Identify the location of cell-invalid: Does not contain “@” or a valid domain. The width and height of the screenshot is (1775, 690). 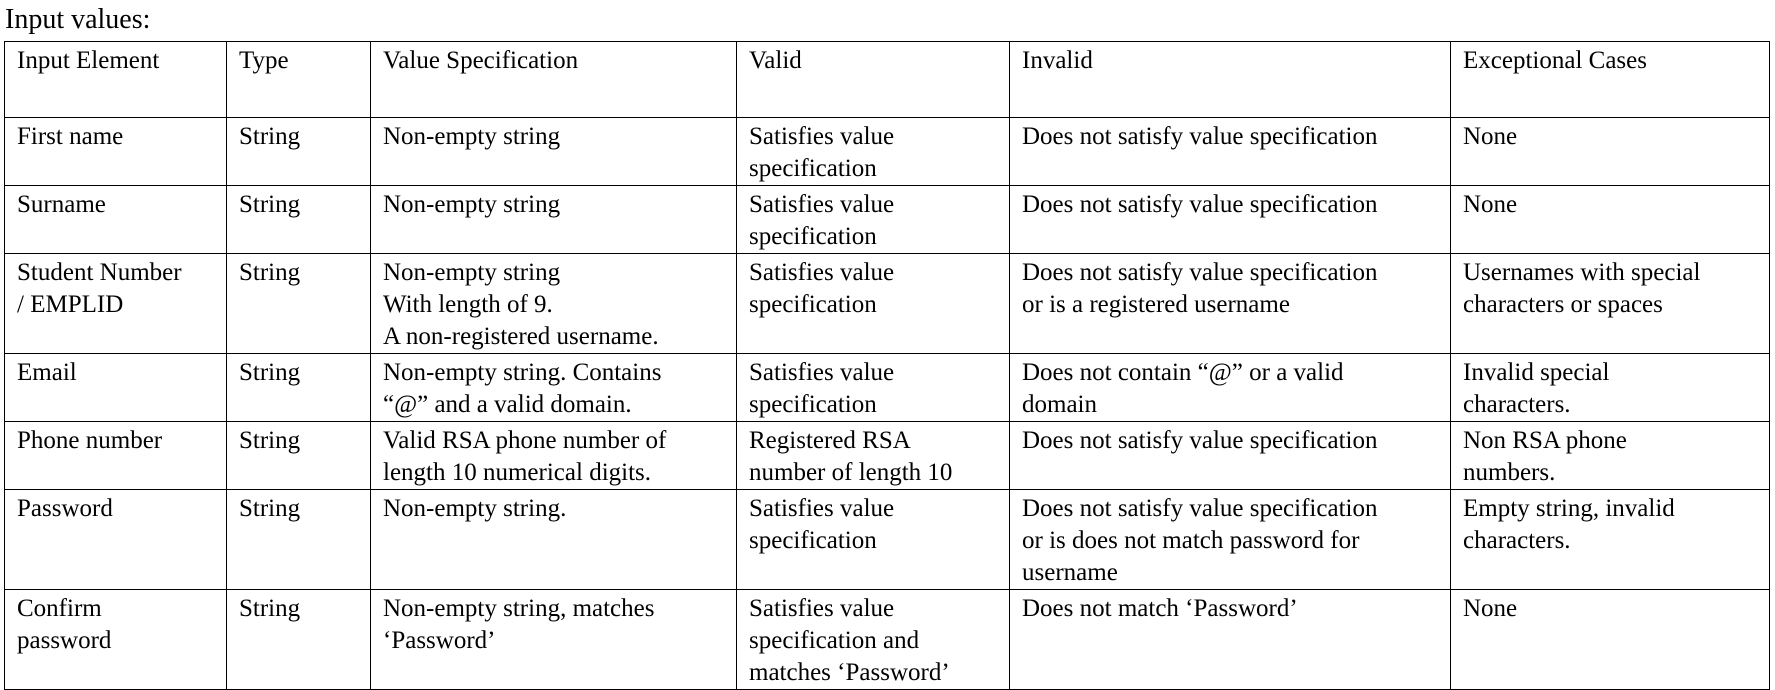
(1230, 388).